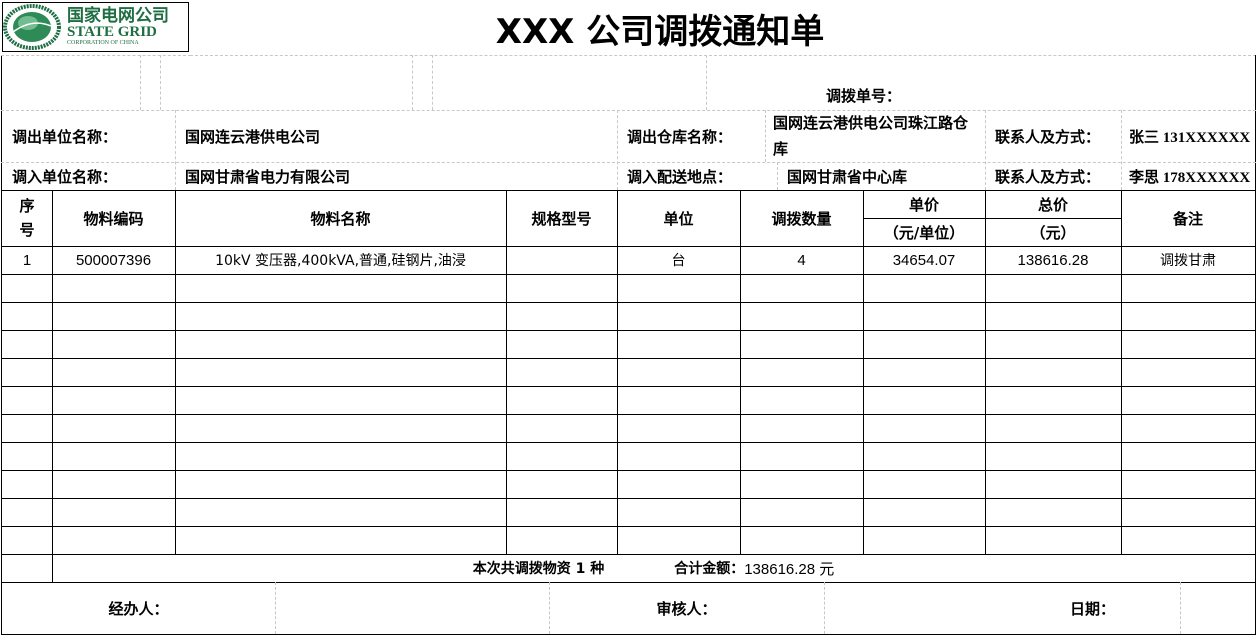 Image resolution: width=1258 pixels, height=637 pixels. Describe the element at coordinates (801, 218) in the screenshot. I see `header-qty: 调拨数量` at that location.